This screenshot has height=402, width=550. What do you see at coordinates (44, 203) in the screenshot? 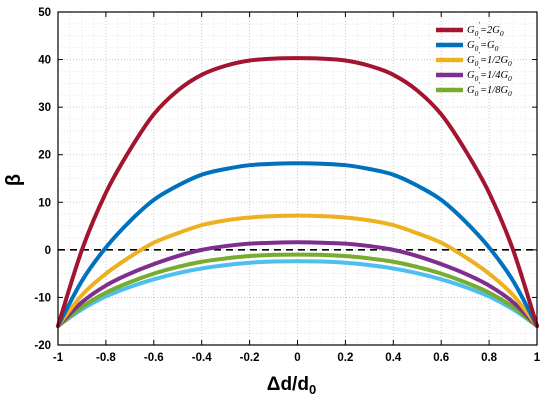
I see `y-tick-label: 10` at bounding box center [44, 203].